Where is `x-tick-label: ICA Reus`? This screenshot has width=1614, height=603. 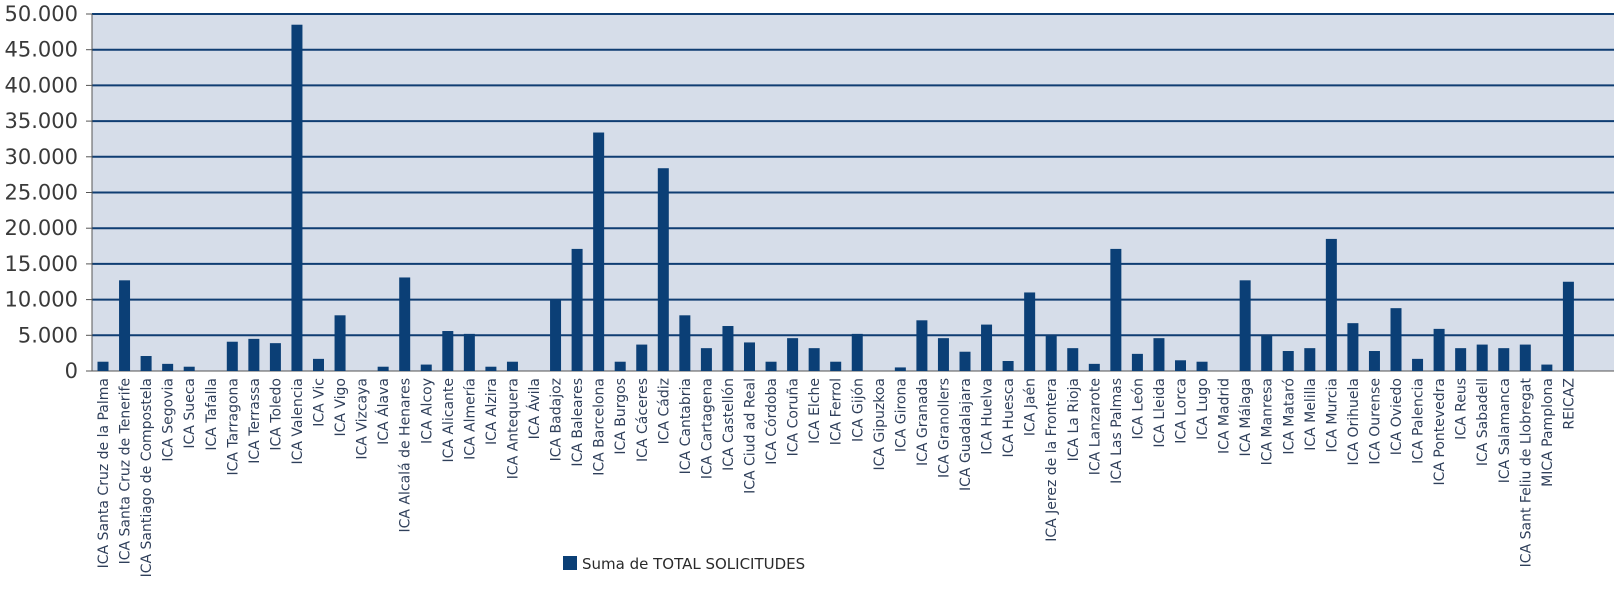
x-tick-label: ICA Reus is located at coordinates (1462, 409).